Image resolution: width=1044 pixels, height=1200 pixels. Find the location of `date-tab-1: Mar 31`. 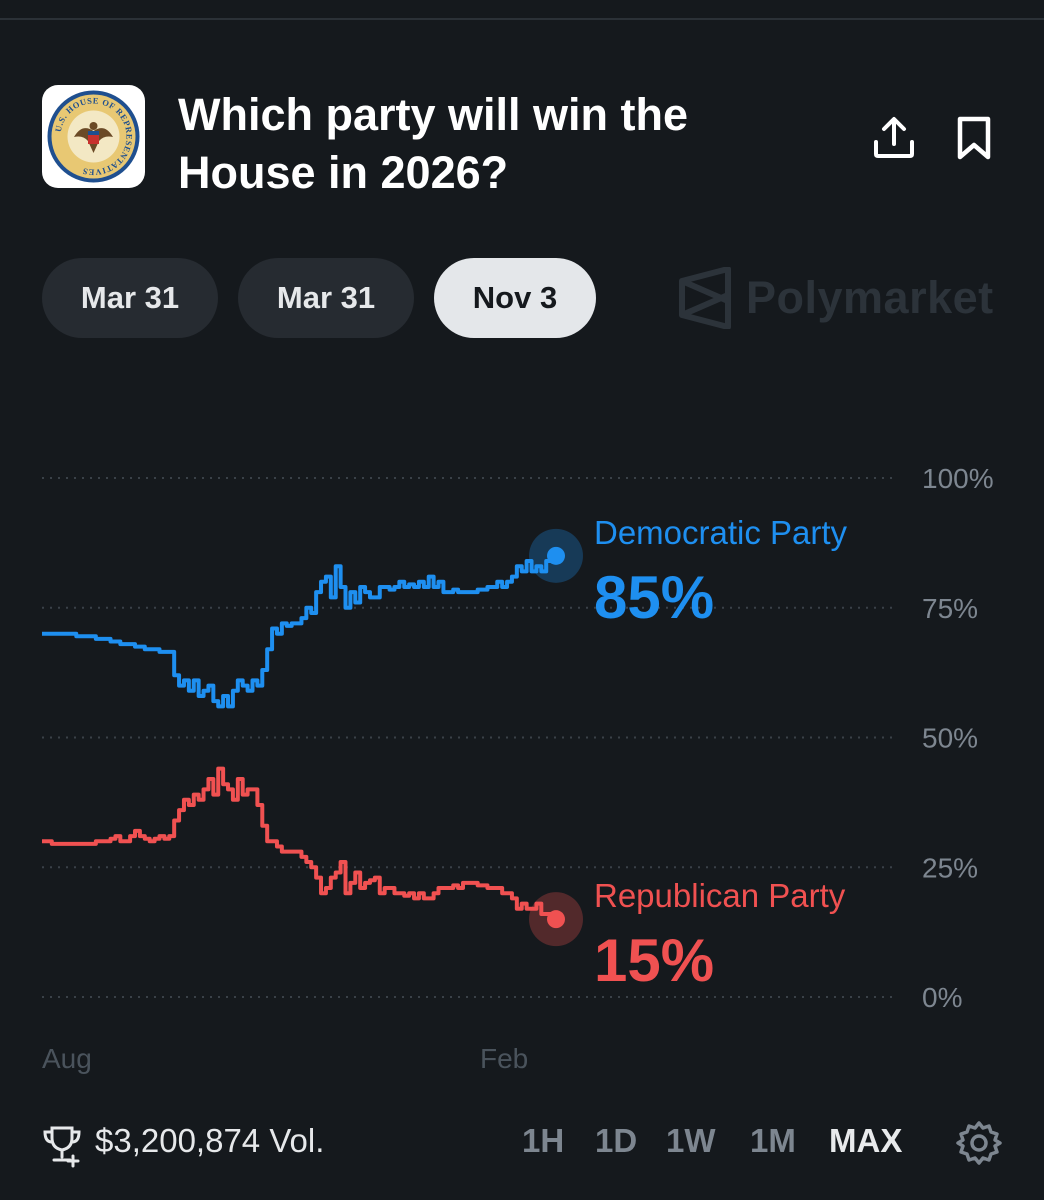

date-tab-1: Mar 31 is located at coordinates (130, 298).